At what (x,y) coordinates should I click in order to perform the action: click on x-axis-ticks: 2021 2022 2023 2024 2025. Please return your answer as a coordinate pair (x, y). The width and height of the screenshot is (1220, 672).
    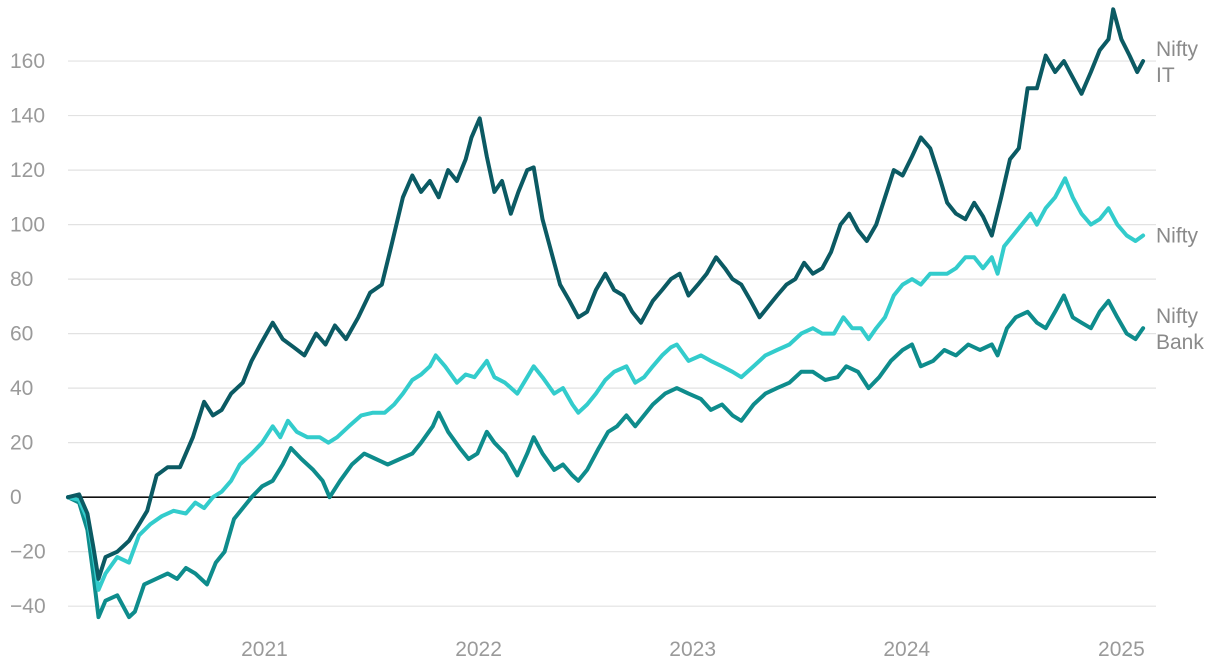
    Looking at the image, I should click on (693, 649).